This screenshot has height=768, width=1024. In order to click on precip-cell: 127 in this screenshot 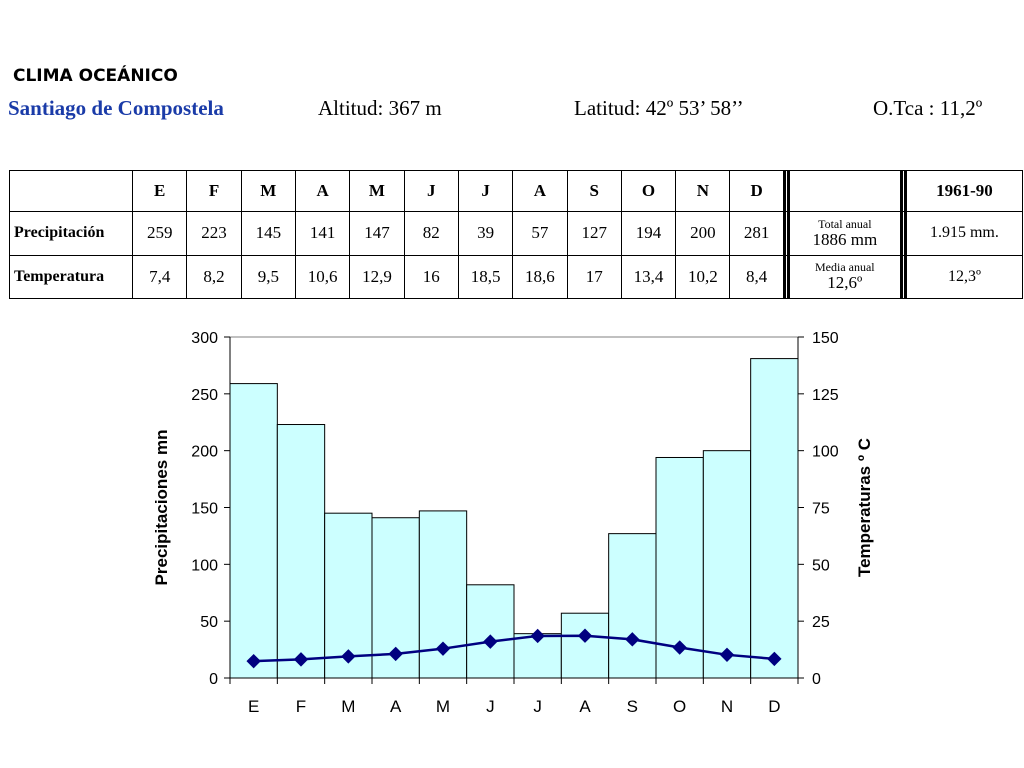, I will do `click(594, 233)`.